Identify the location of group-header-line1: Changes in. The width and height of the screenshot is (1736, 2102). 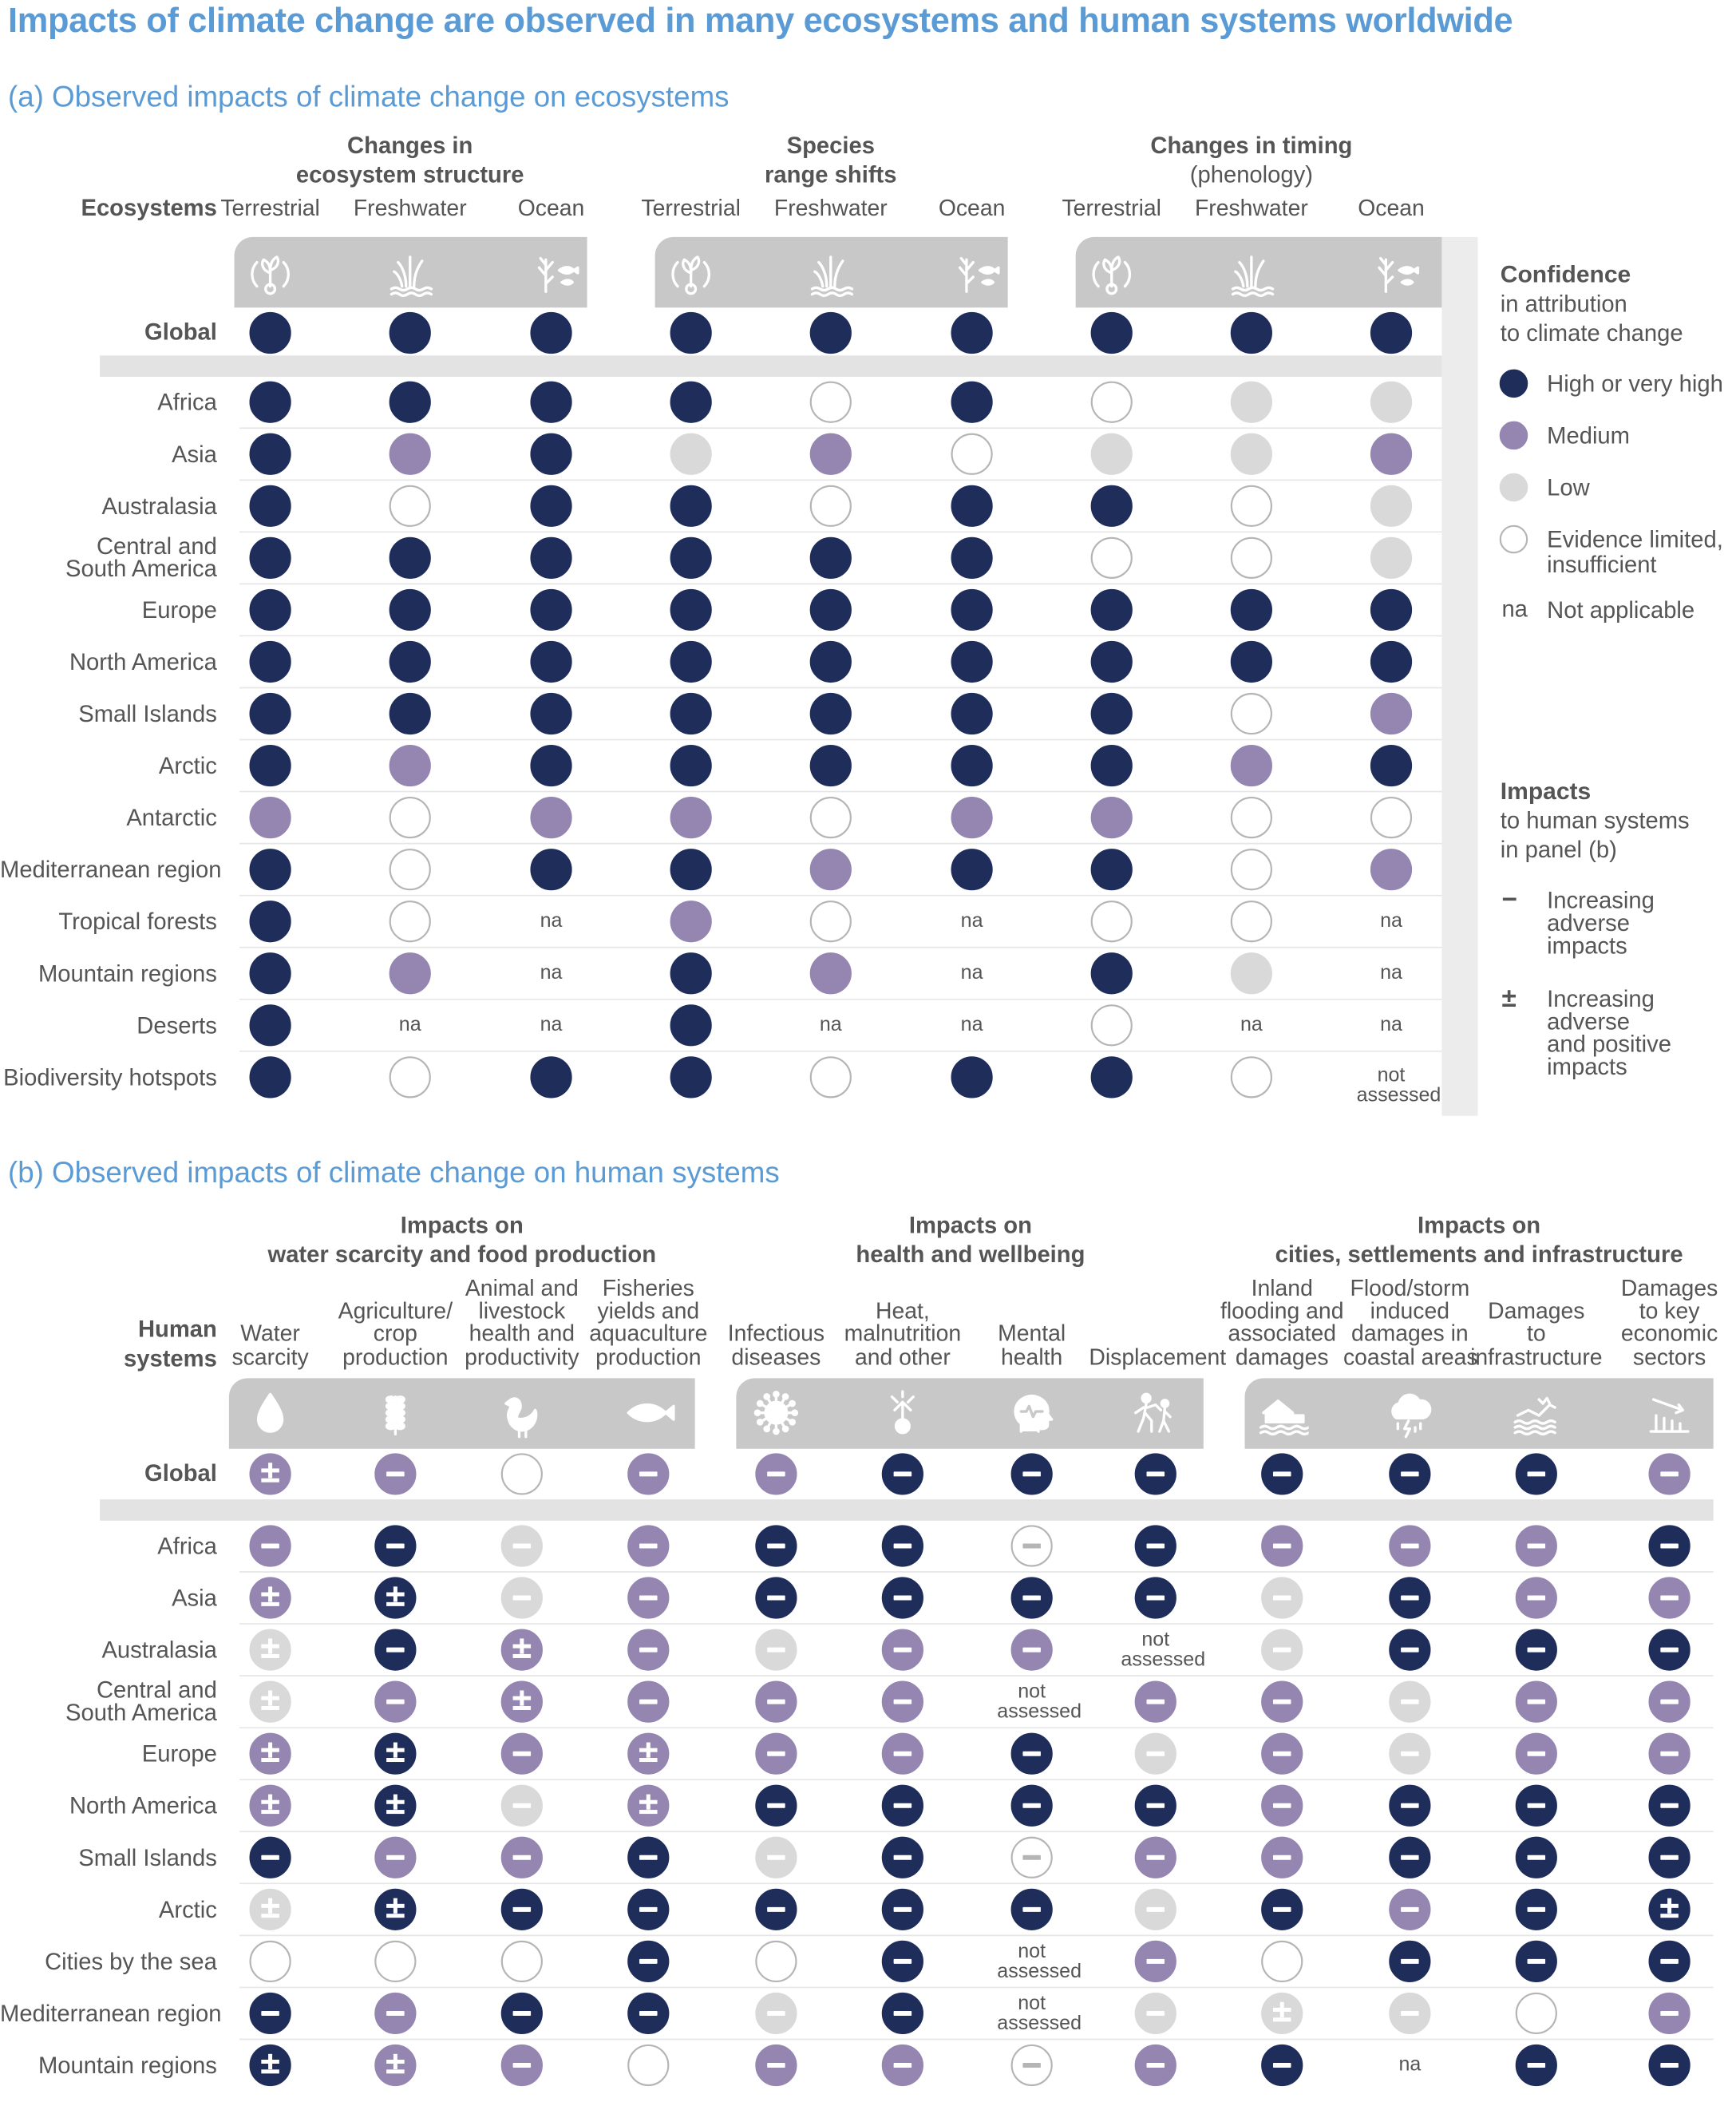
(410, 145).